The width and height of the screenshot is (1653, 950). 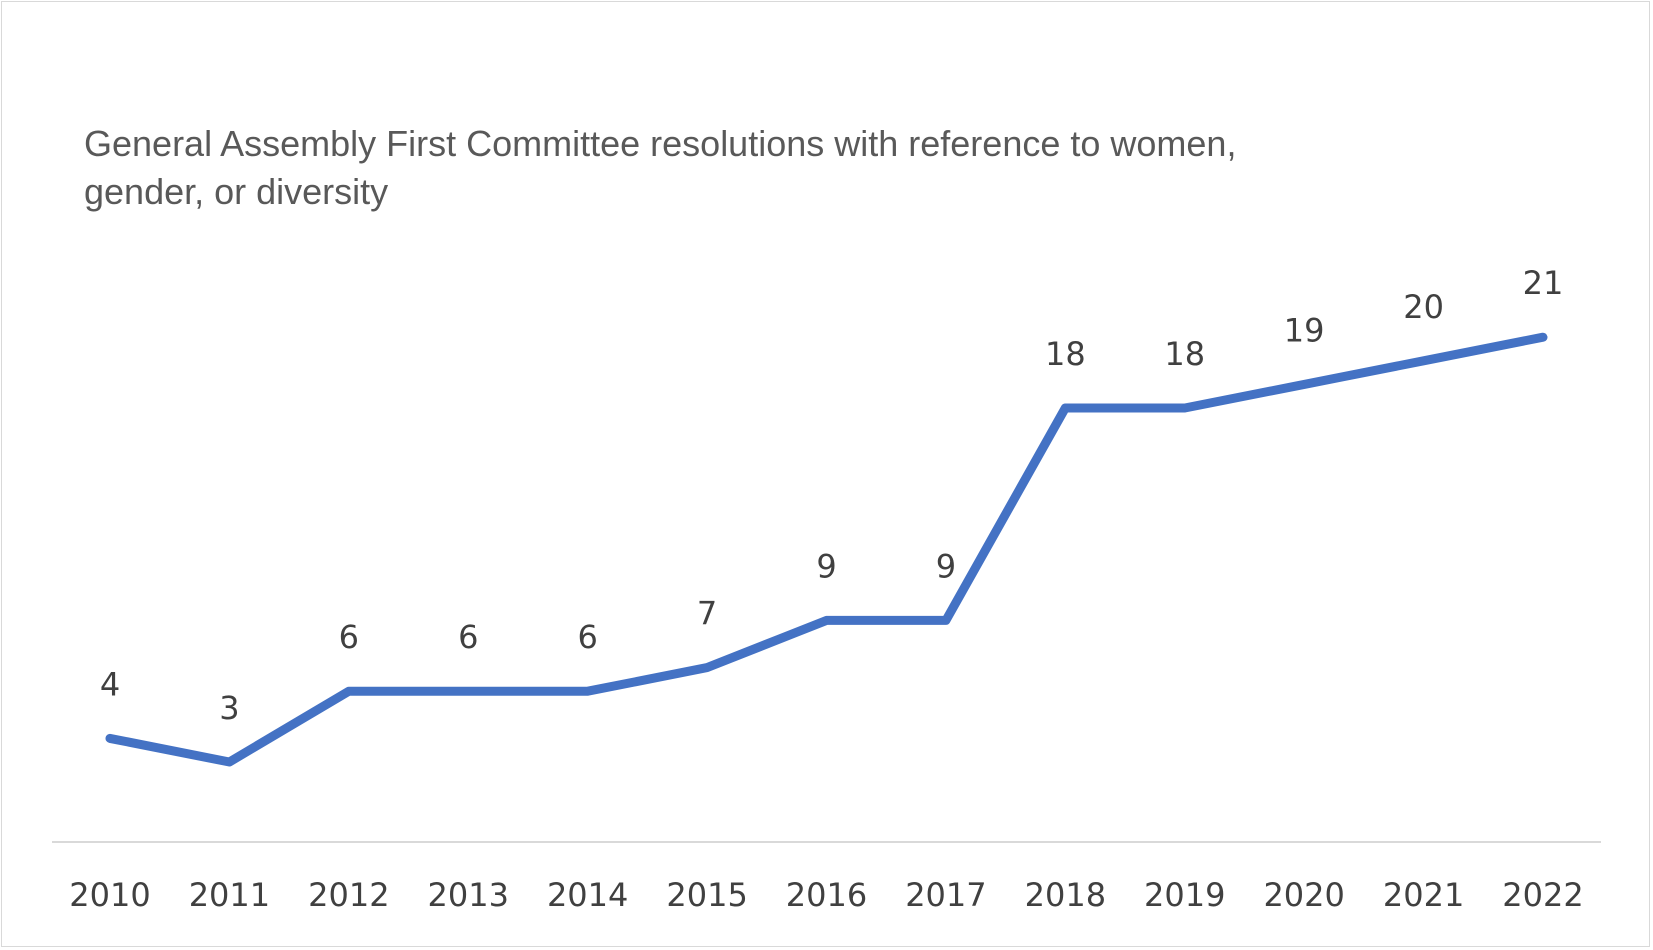 I want to click on x-tick-label: 2021, so click(x=1423, y=895).